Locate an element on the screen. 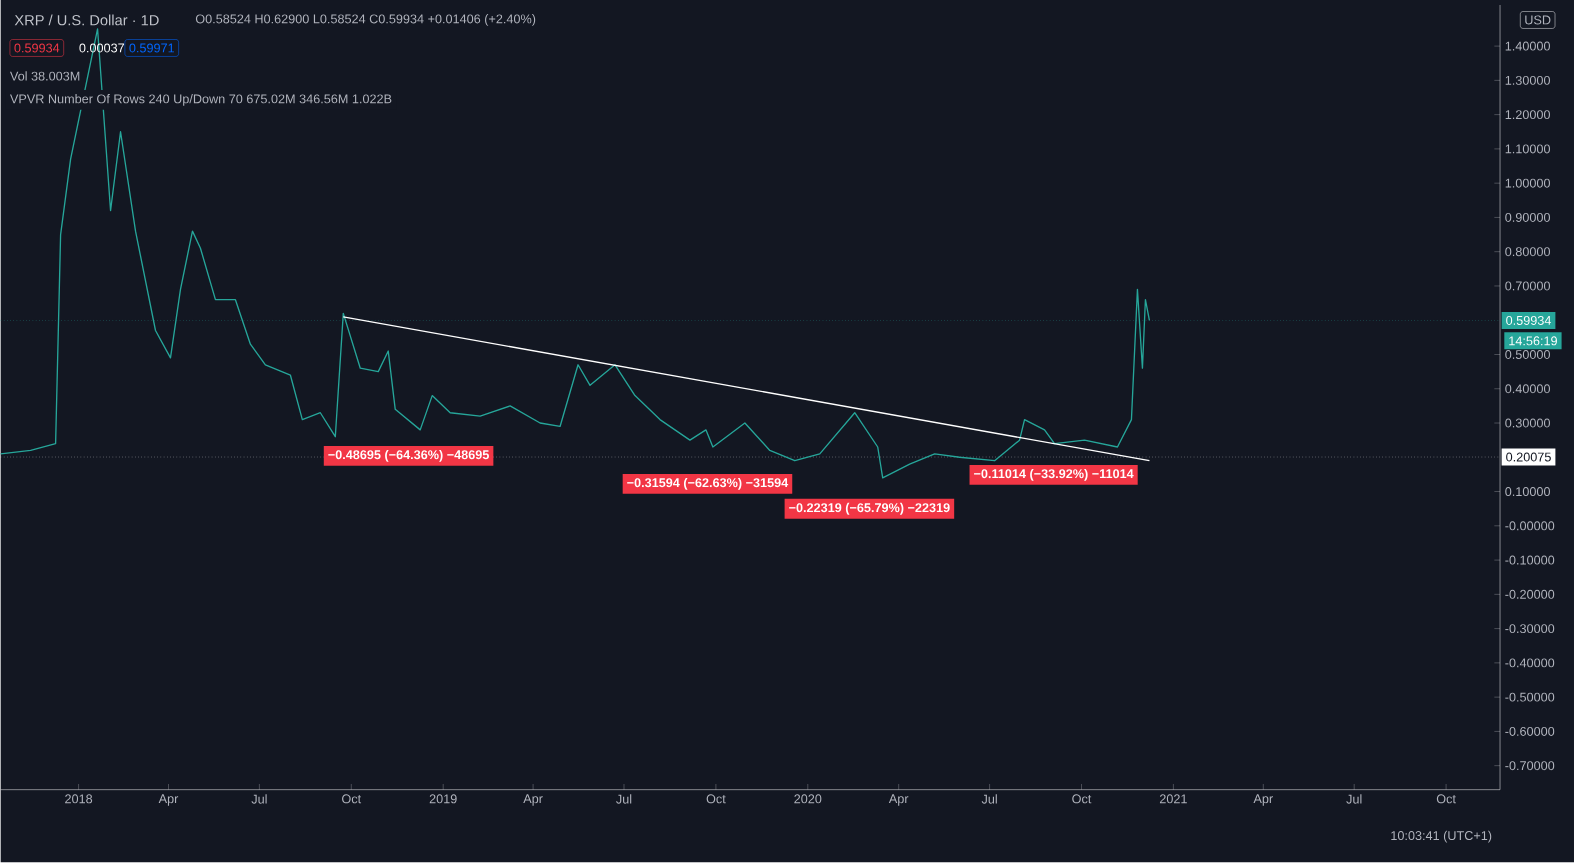 The height and width of the screenshot is (863, 1574). text: O0.58524 H0.62900 L0.58524 C0.59934 +0.01406 (+2.40%) is located at coordinates (365, 20).